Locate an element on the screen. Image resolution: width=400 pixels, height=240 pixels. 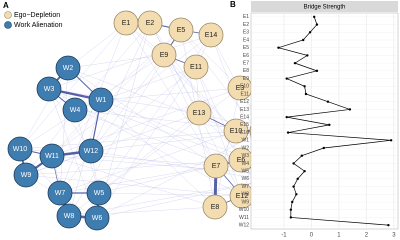
y-tick-label: W2 is located at coordinates (246, 148).